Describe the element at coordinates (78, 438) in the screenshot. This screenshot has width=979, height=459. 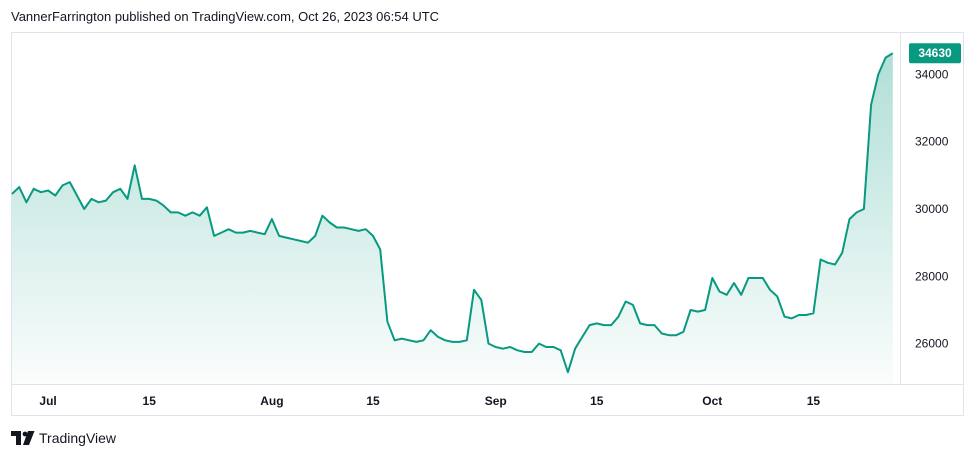
I see `brand-name: TradingView` at that location.